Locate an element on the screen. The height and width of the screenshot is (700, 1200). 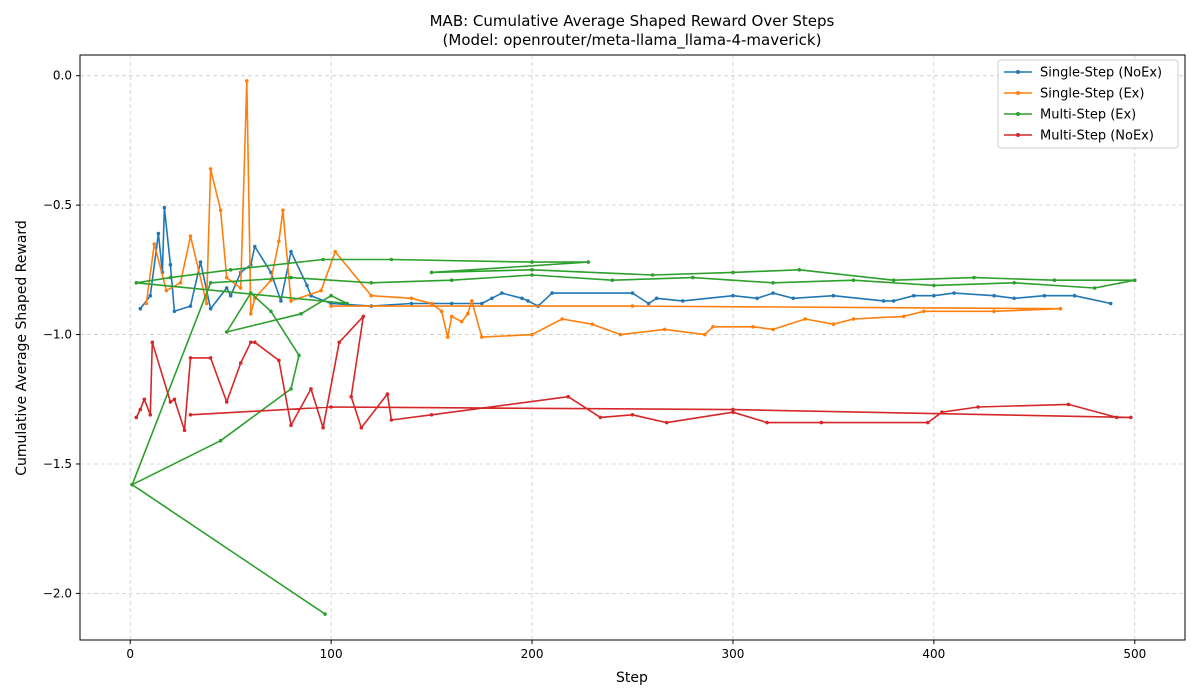
series-multi-step-noex is located at coordinates (633, 373).